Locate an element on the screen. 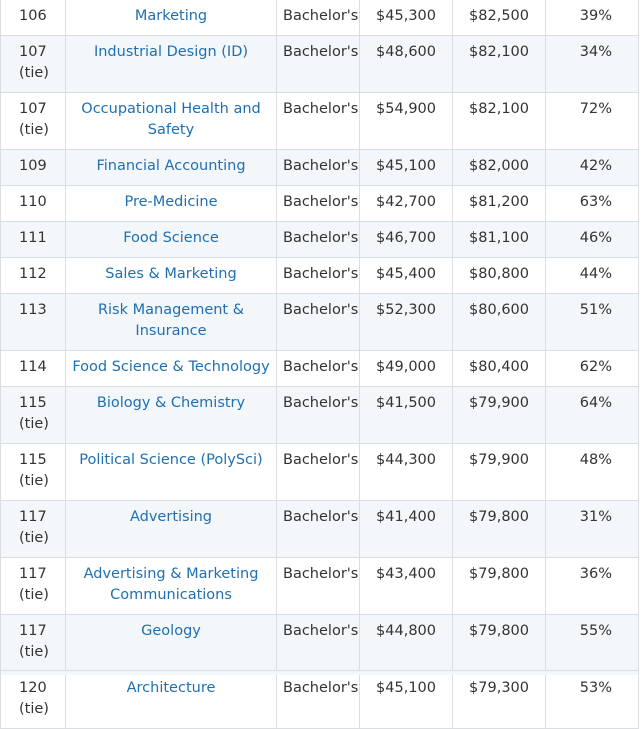 The height and width of the screenshot is (729, 641). rank-cell: 110 is located at coordinates (33, 203).